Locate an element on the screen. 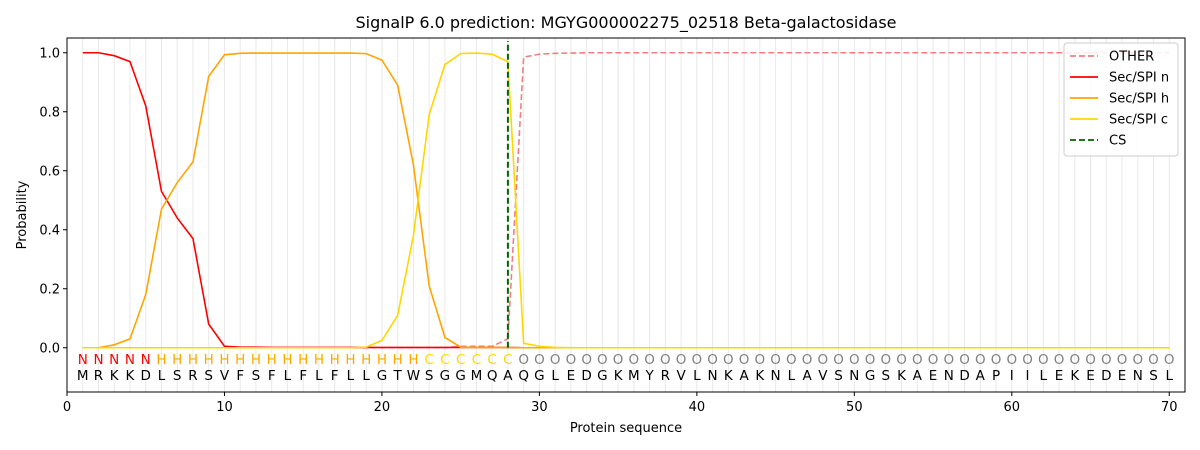  x-tick-label: 10 is located at coordinates (224, 407).